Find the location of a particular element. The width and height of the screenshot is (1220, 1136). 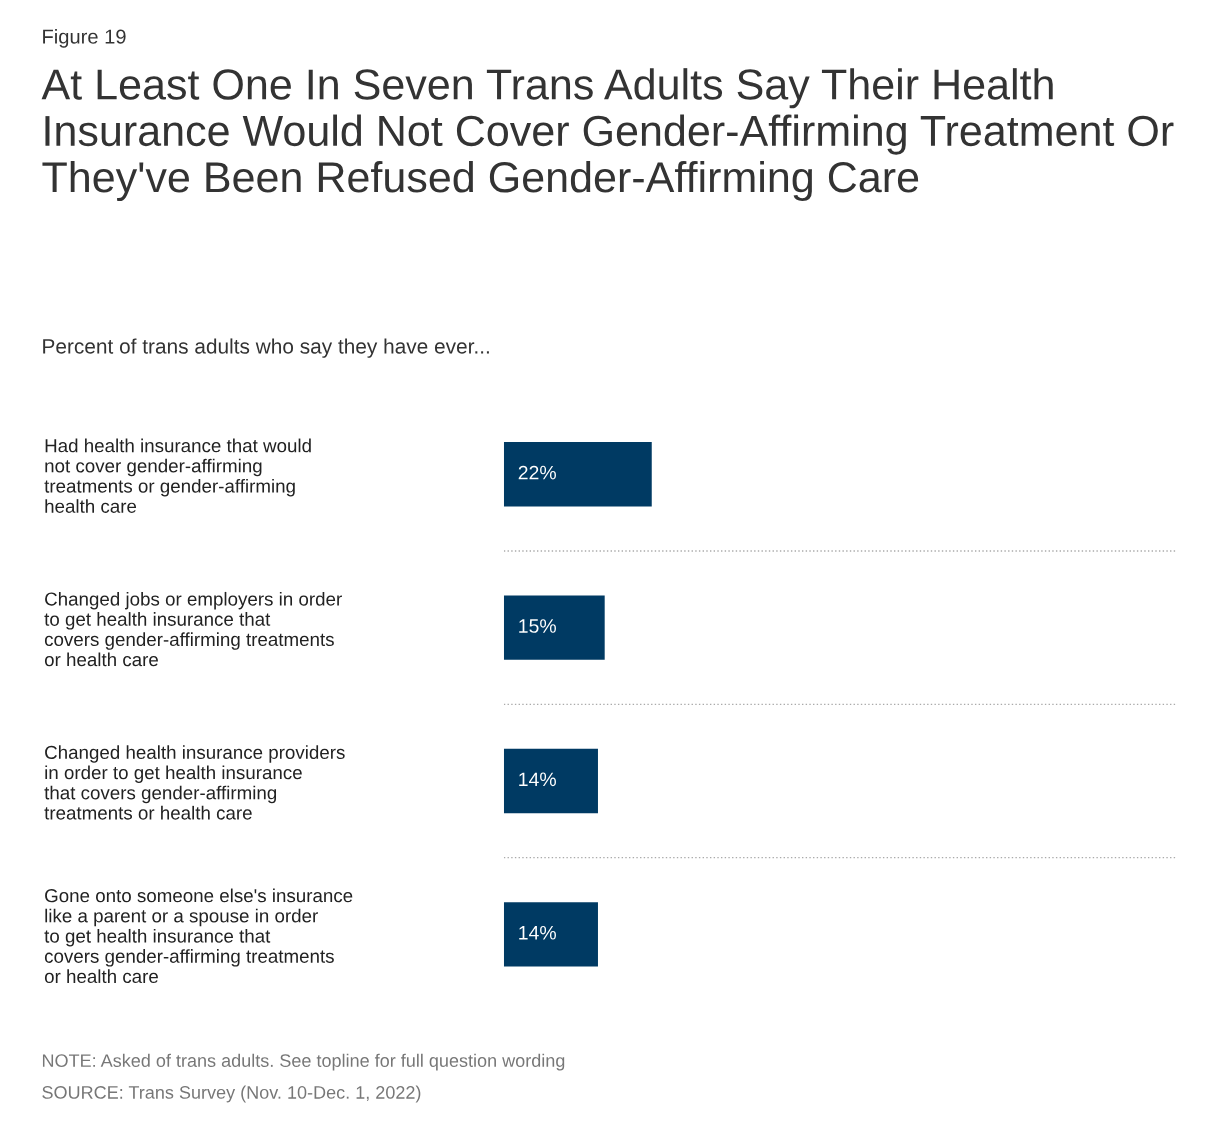

data-label: 22% is located at coordinates (537, 472).